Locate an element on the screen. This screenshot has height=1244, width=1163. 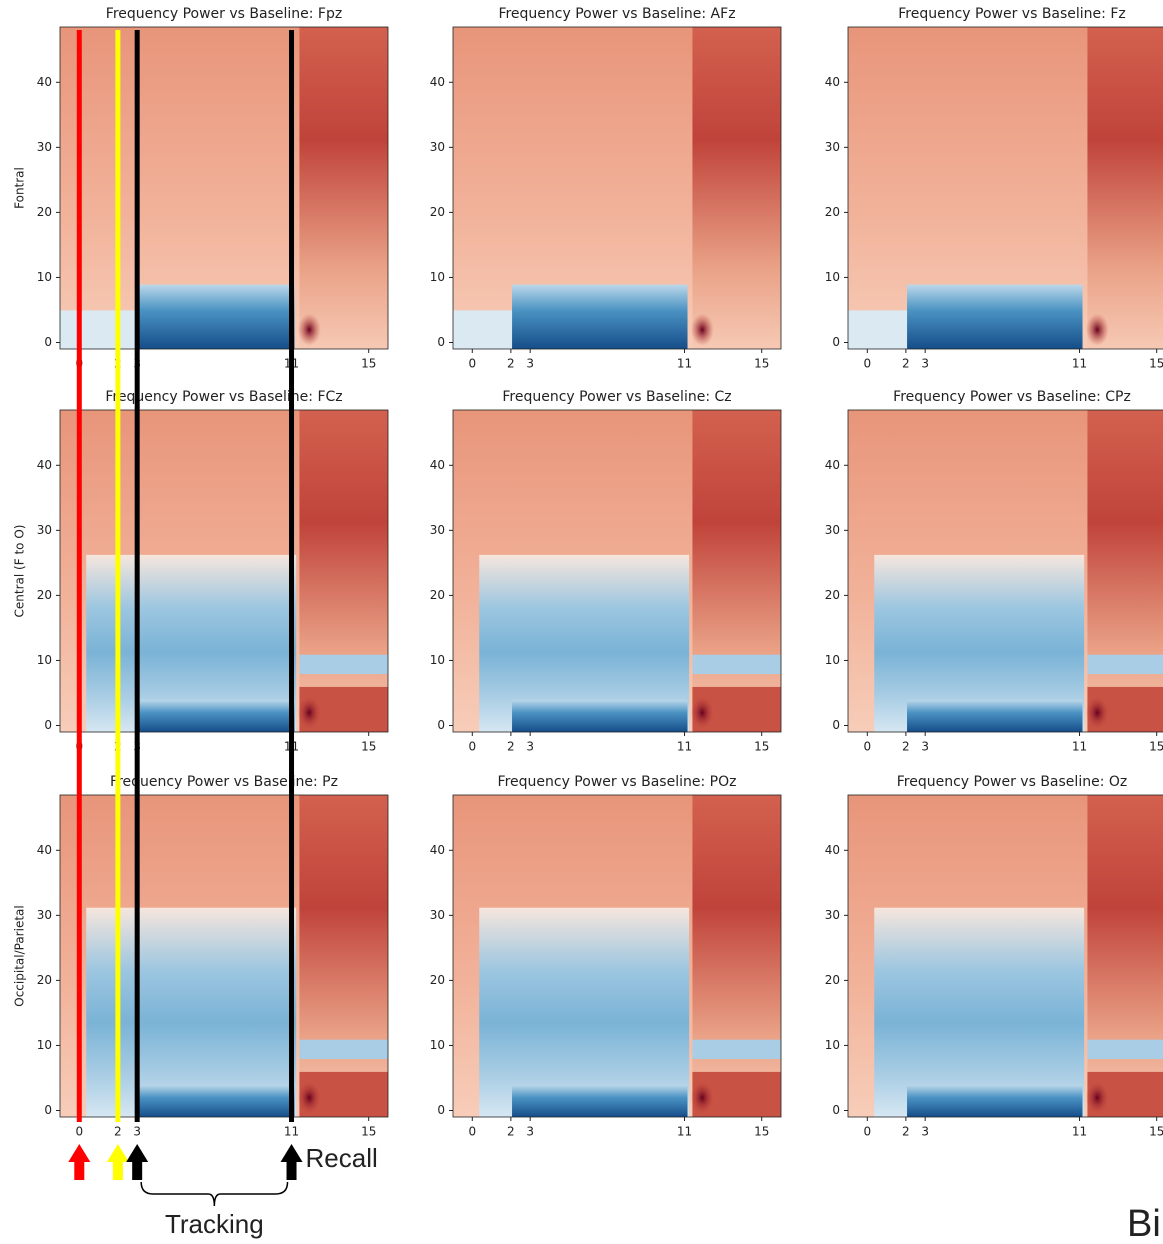
panel-title: Frequency Power vs Baseline: AFz is located at coordinates (616, 14).